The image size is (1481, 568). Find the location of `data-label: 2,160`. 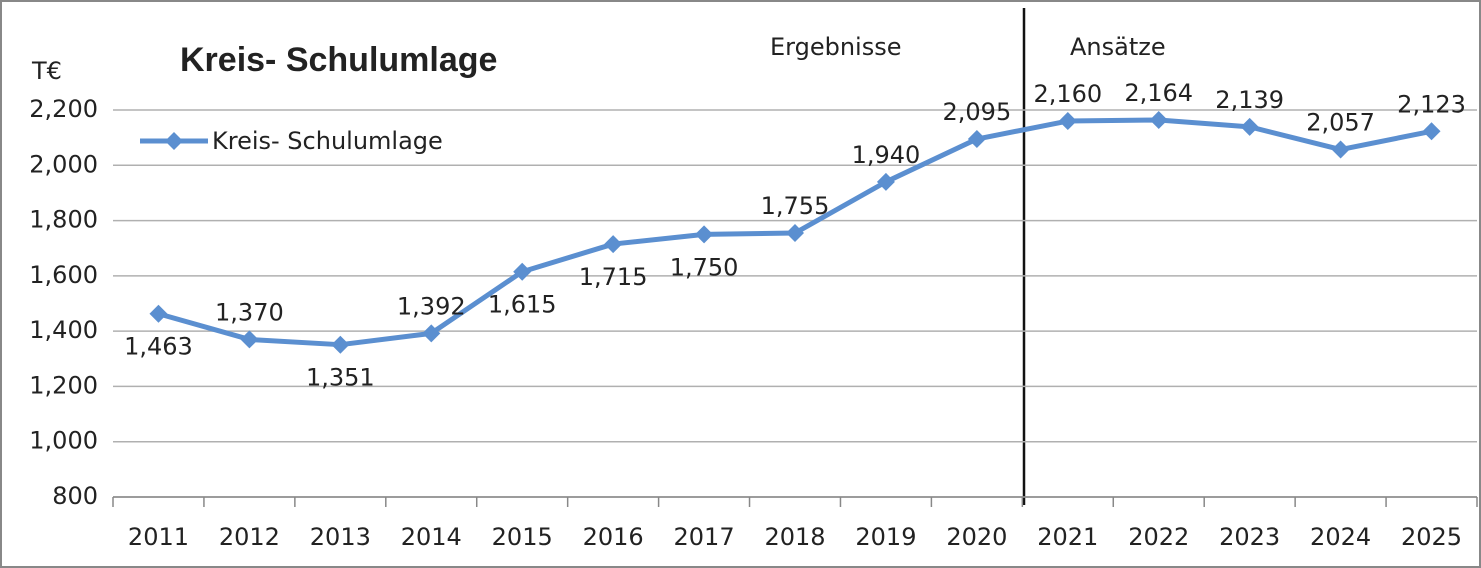

data-label: 2,160 is located at coordinates (1067, 94).